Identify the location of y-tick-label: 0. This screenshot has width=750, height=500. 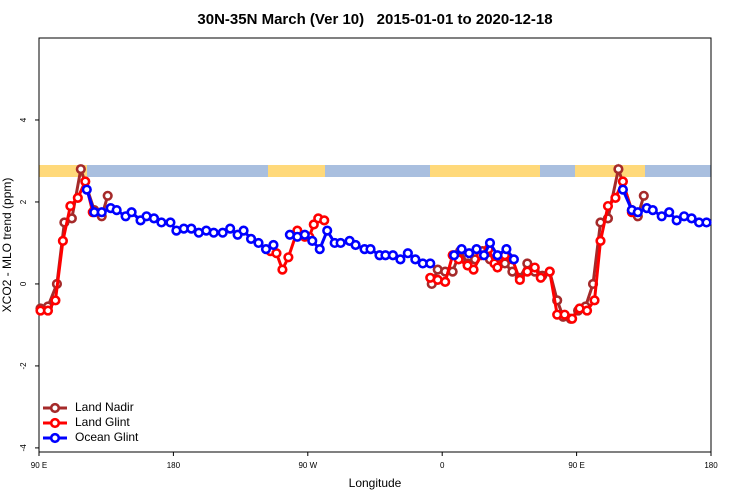
(23, 283).